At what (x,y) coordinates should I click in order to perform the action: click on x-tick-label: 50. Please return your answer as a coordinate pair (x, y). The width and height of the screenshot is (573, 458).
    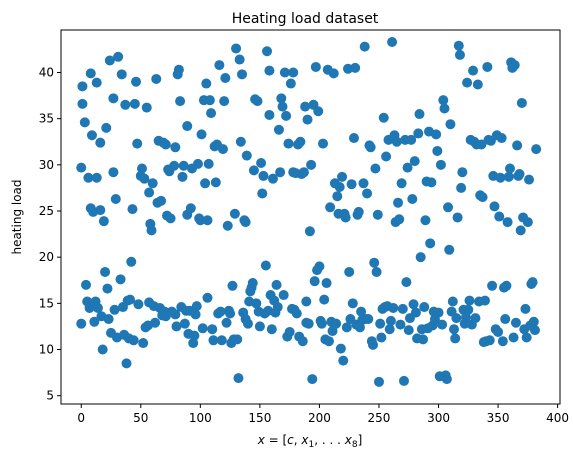
    Looking at the image, I should click on (140, 418).